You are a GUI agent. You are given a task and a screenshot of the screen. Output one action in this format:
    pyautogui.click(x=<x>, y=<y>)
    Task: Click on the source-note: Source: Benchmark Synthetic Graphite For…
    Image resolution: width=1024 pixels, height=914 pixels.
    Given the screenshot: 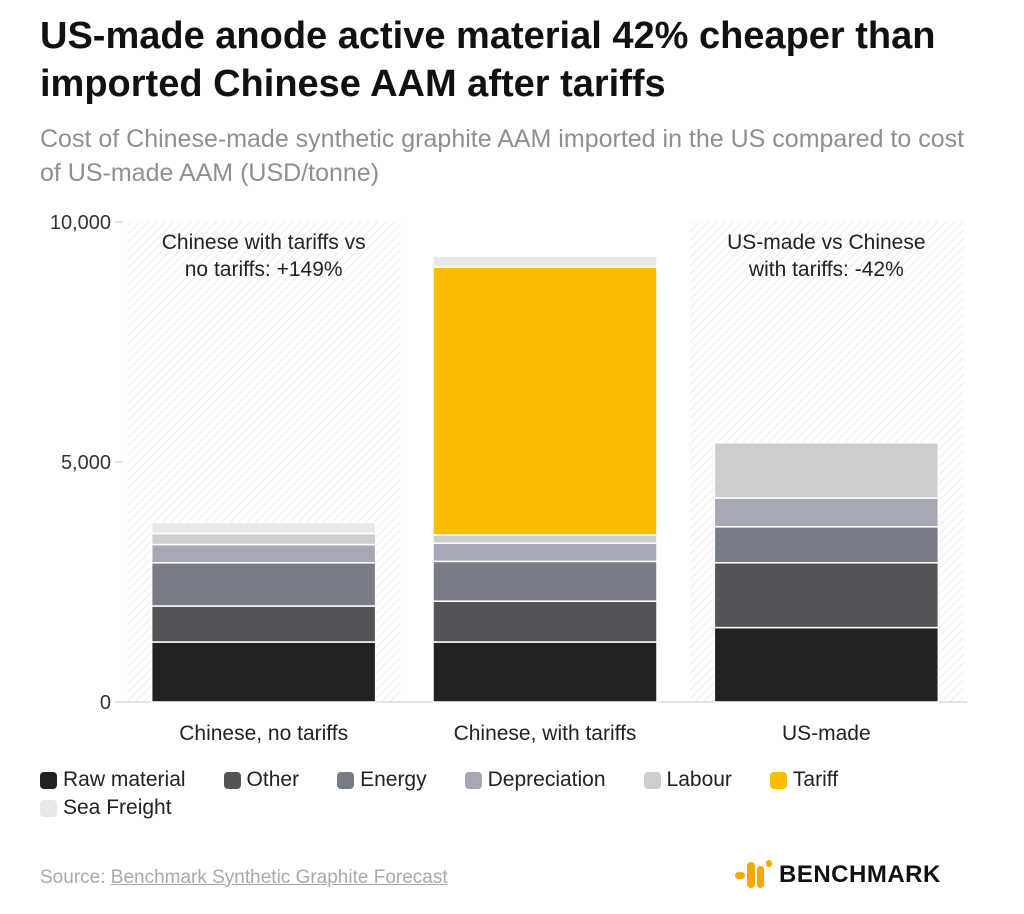 What is the action you would take?
    pyautogui.click(x=244, y=878)
    